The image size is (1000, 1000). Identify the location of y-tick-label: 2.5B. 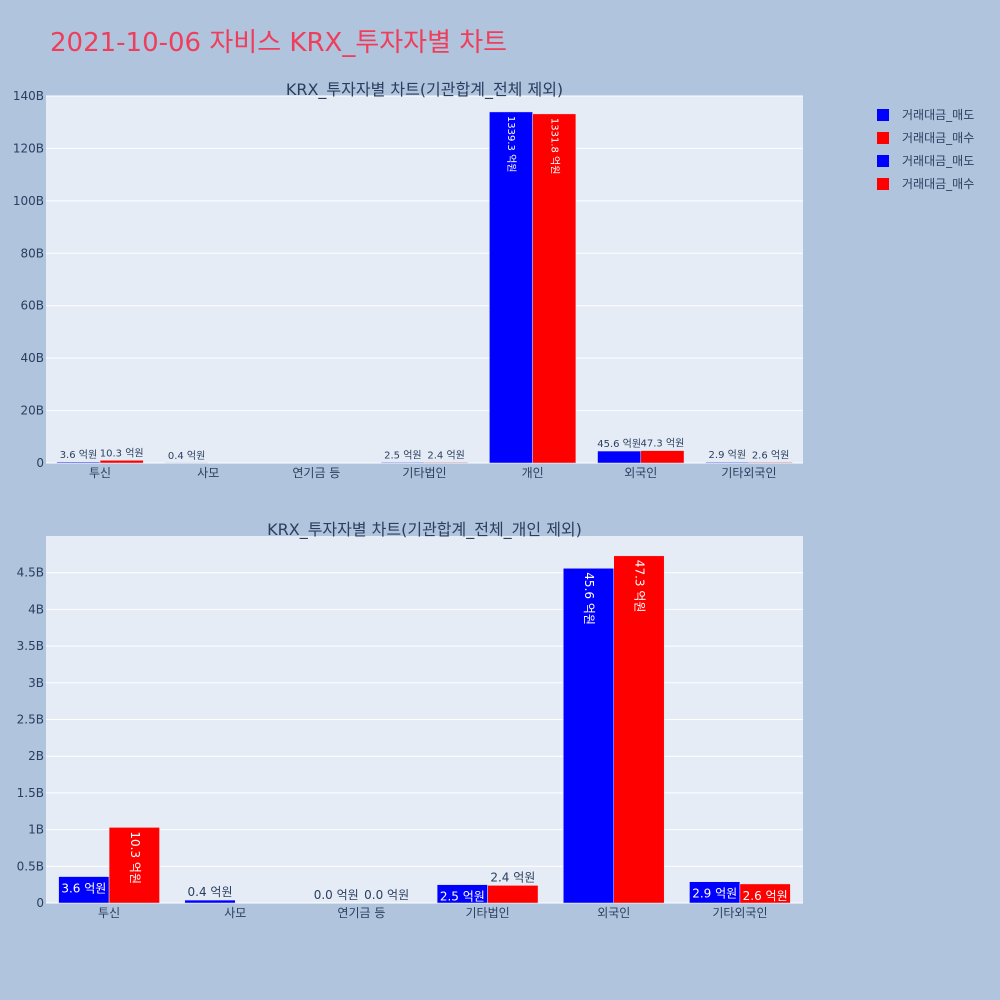
(30, 720).